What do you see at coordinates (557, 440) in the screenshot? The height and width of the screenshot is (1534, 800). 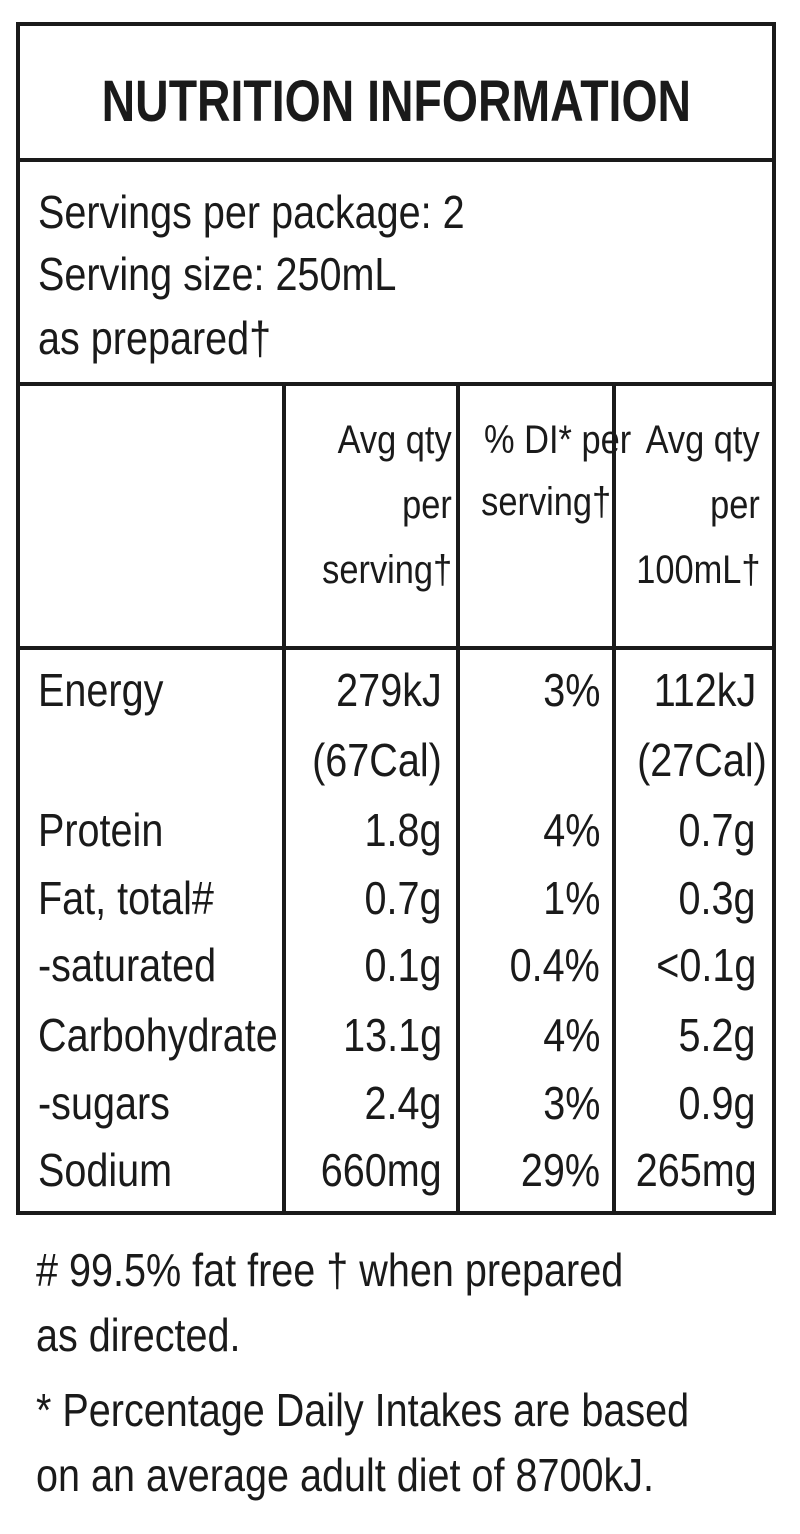 I see `column-header-line: % DI* per` at bounding box center [557, 440].